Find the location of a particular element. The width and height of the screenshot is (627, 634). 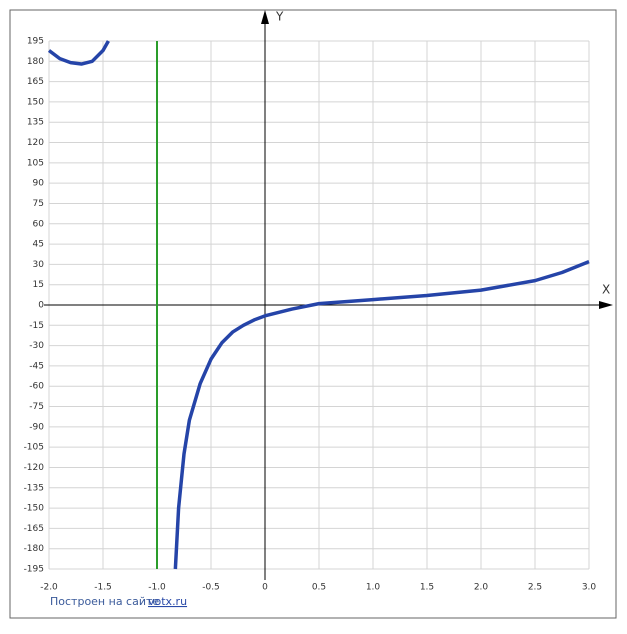

x-tick-label: 1.5 is located at coordinates (427, 588).